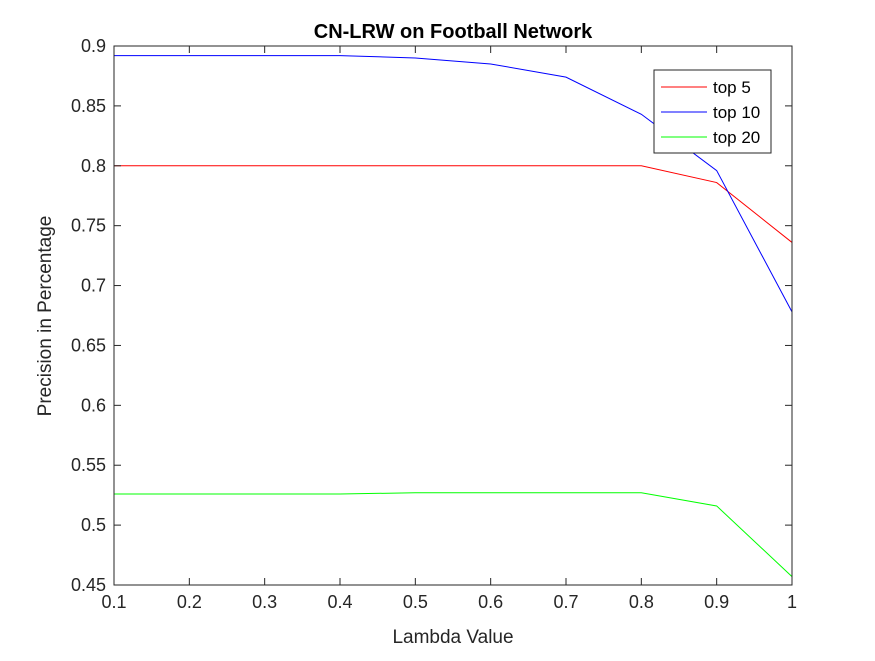 Image resolution: width=875 pixels, height=661 pixels. Describe the element at coordinates (113, 602) in the screenshot. I see `x-tick-label: 0.1` at that location.